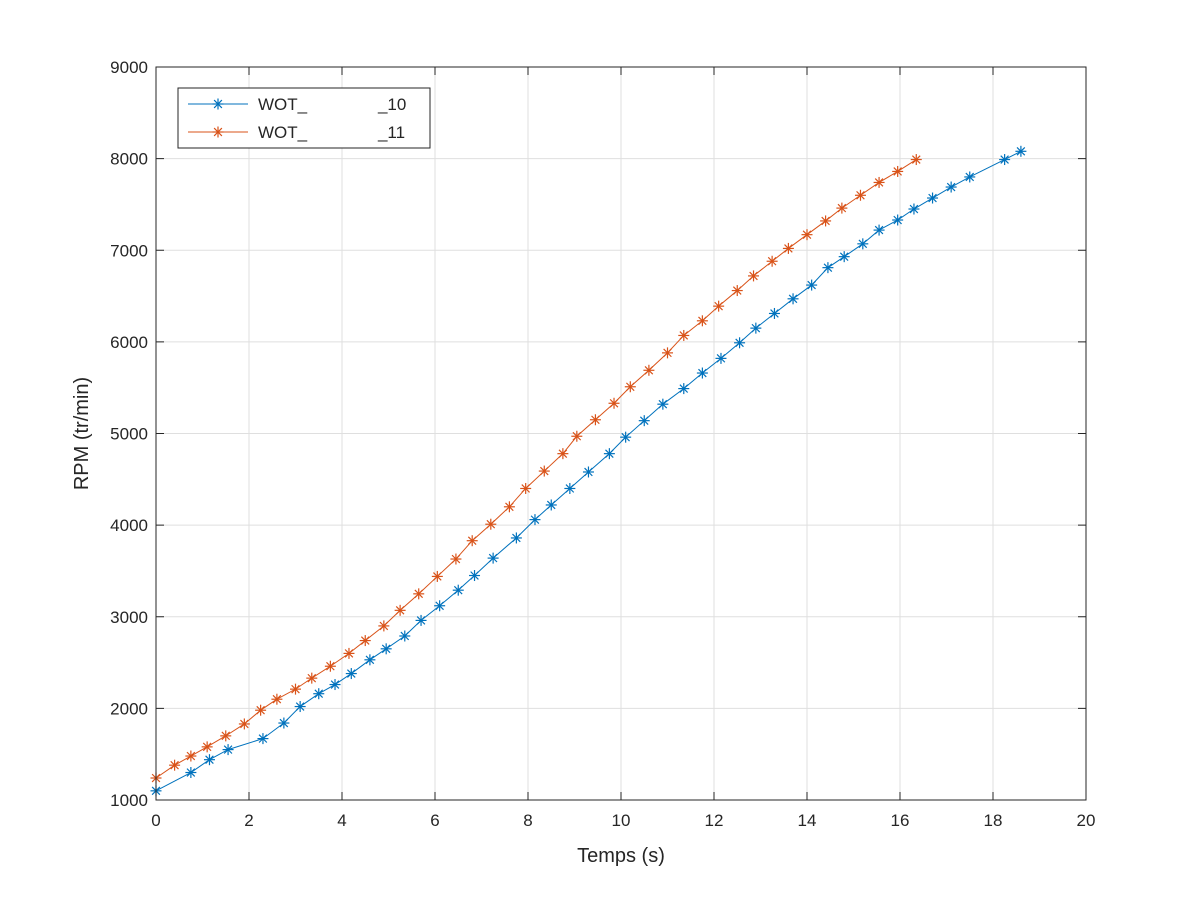 This screenshot has height=905, width=1200. What do you see at coordinates (129, 342) in the screenshot?
I see `y-tick-label: 6000` at bounding box center [129, 342].